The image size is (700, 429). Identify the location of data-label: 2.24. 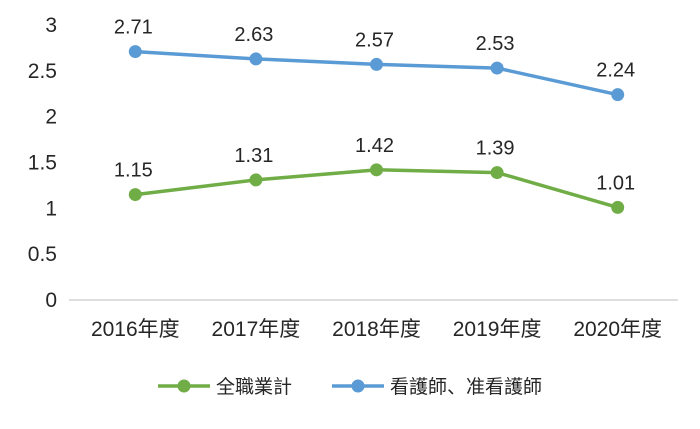
(615, 71).